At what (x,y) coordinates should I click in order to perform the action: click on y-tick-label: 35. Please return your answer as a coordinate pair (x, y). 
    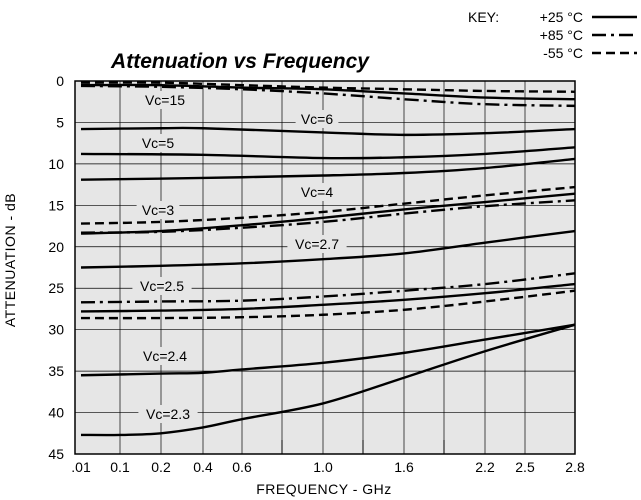
    Looking at the image, I should click on (56, 371).